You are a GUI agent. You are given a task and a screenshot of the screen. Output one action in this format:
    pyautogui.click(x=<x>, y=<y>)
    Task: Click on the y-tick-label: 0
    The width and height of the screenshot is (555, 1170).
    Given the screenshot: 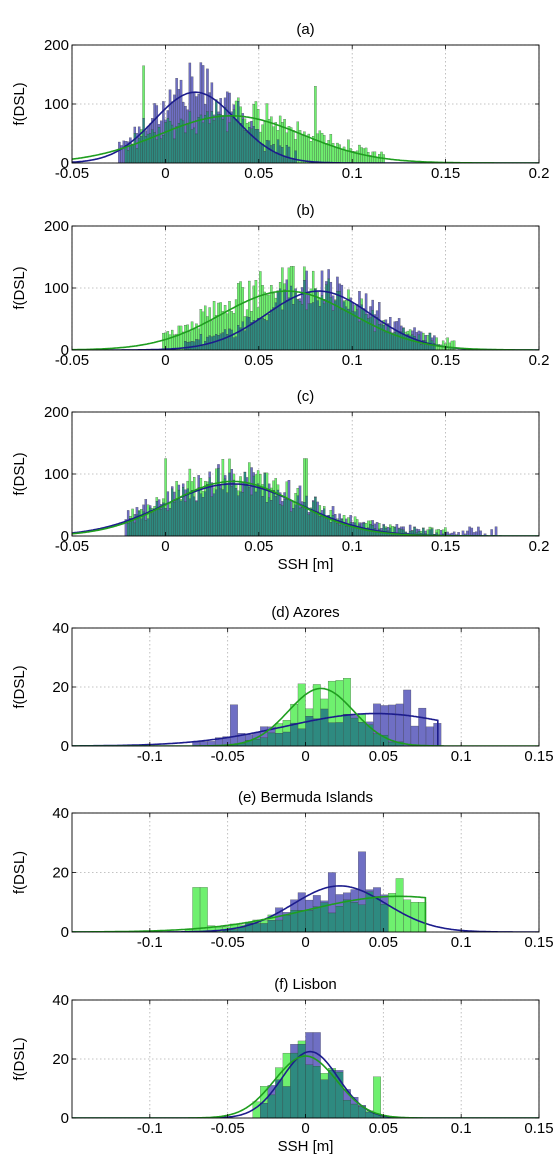 What is the action you would take?
    pyautogui.click(x=65, y=163)
    